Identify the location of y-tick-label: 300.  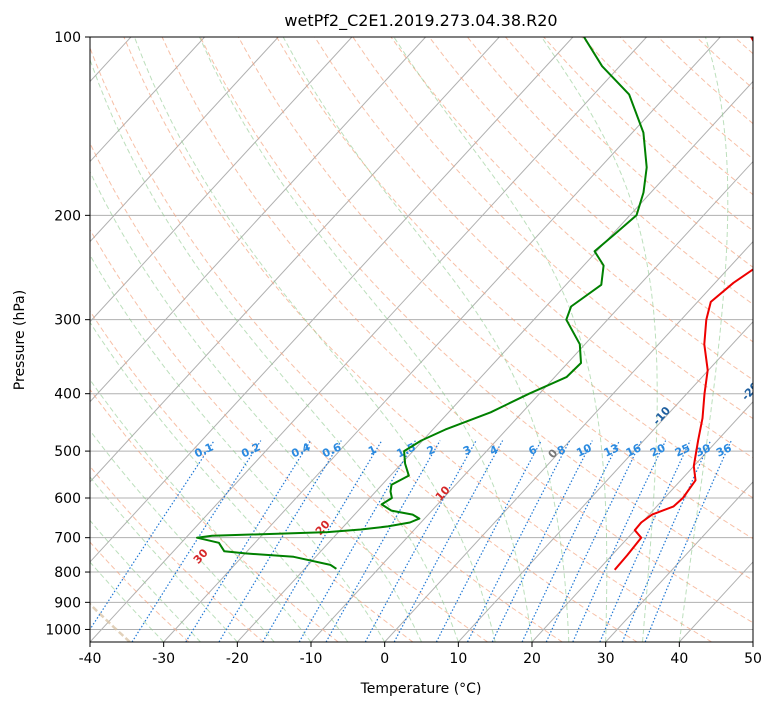
(67, 321).